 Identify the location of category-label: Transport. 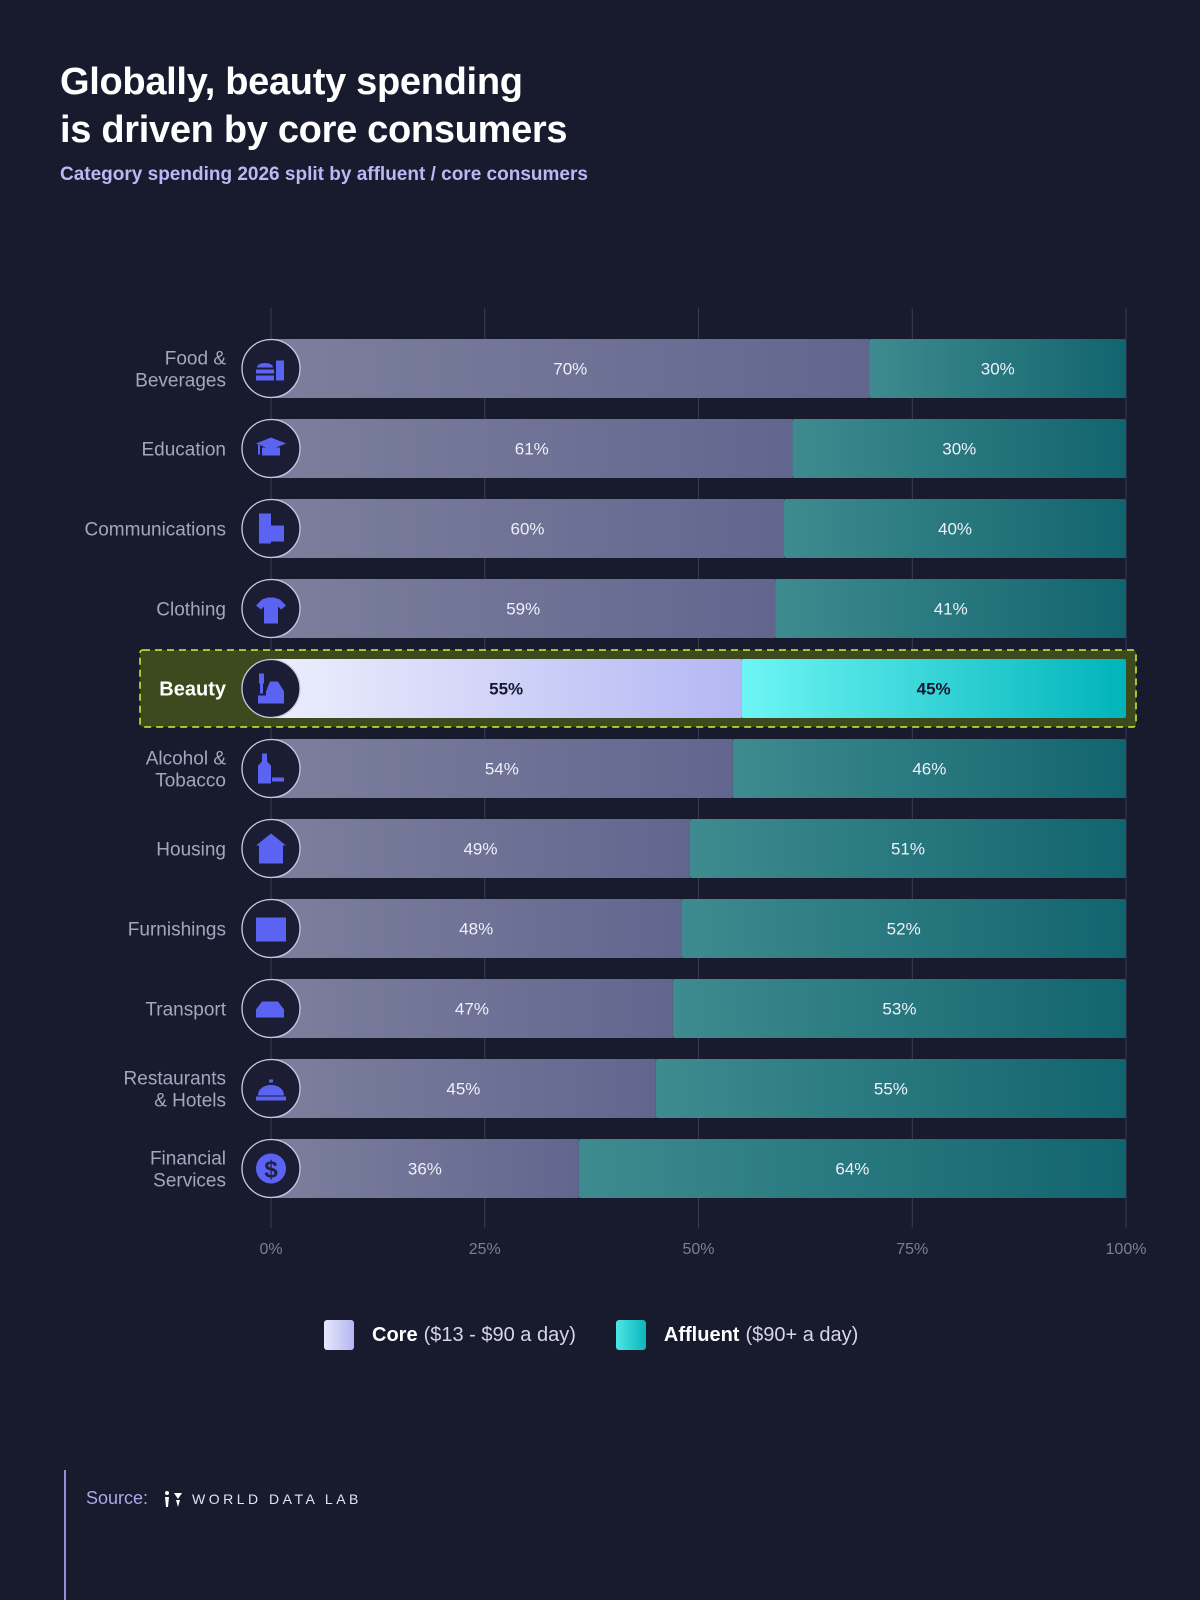
(185, 1010).